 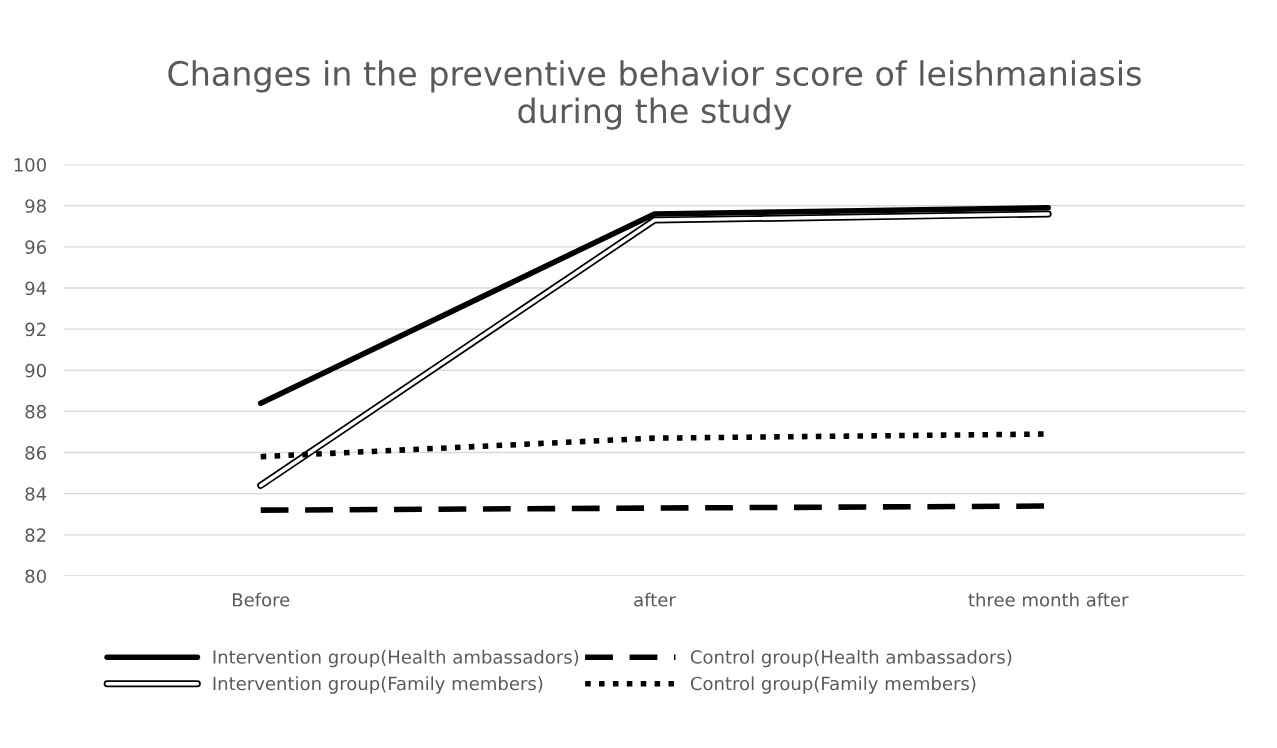 I want to click on x-tick-label: Before, so click(x=261, y=599).